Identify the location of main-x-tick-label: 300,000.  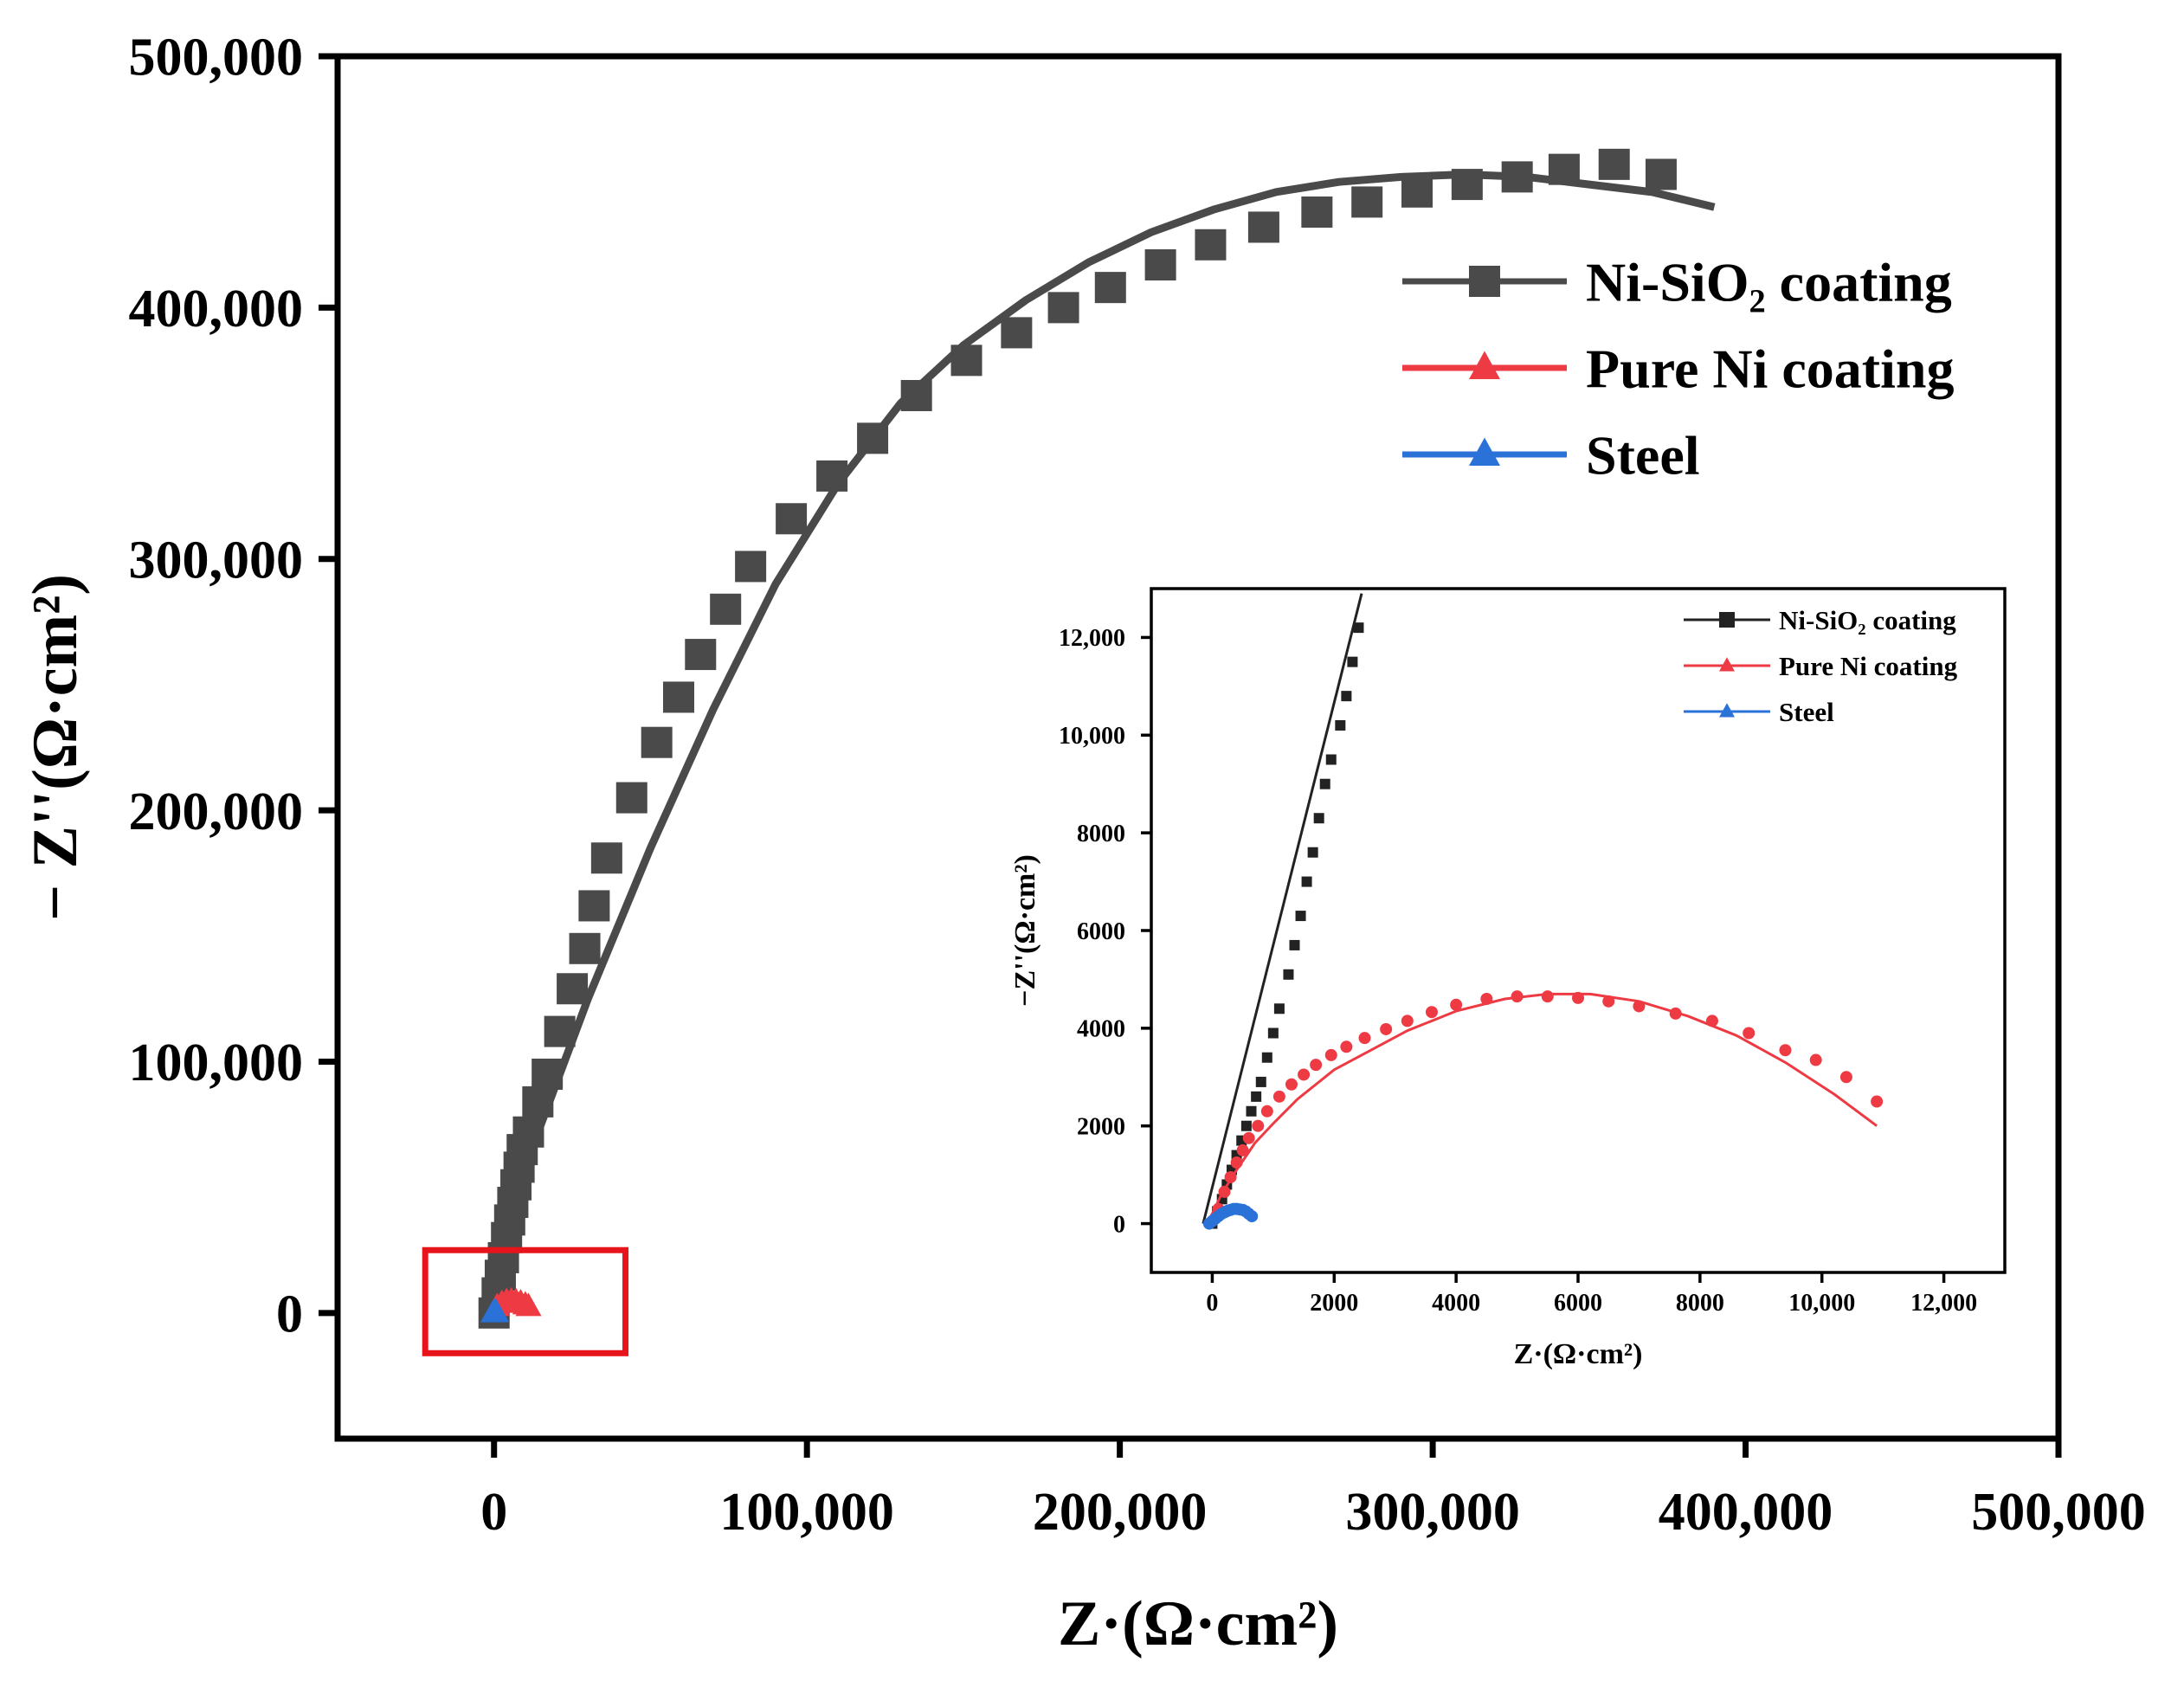
(1432, 1513).